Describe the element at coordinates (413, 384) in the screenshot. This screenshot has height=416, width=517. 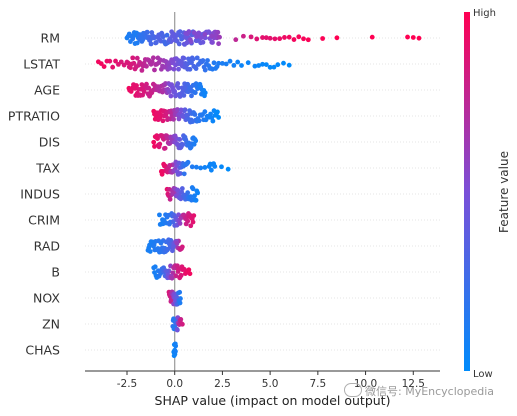
I see `x-tick-label: 12.5` at that location.